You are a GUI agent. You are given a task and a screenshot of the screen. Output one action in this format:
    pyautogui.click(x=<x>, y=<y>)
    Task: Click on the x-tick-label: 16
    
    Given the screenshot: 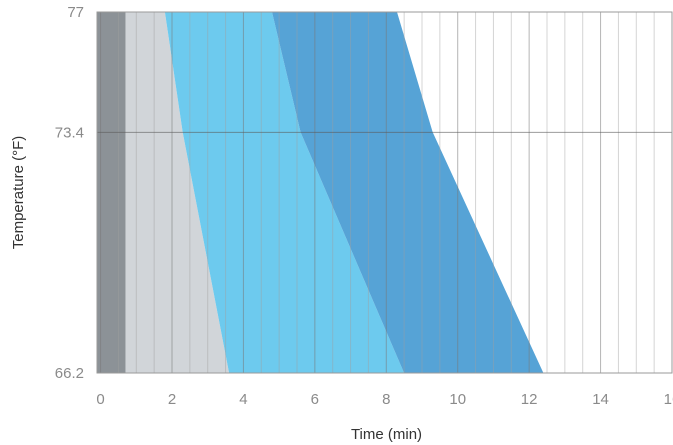 What is the action you would take?
    pyautogui.click(x=668, y=399)
    